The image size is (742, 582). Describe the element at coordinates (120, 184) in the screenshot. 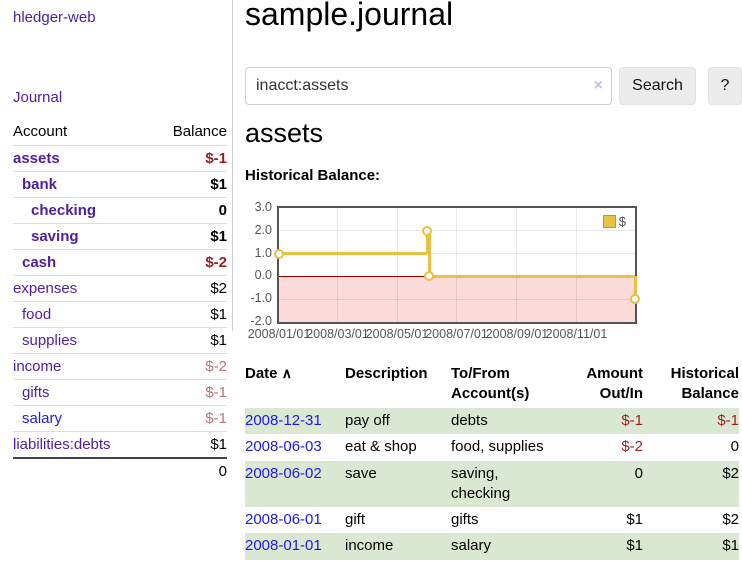

I see `account-row: bank $1` at that location.